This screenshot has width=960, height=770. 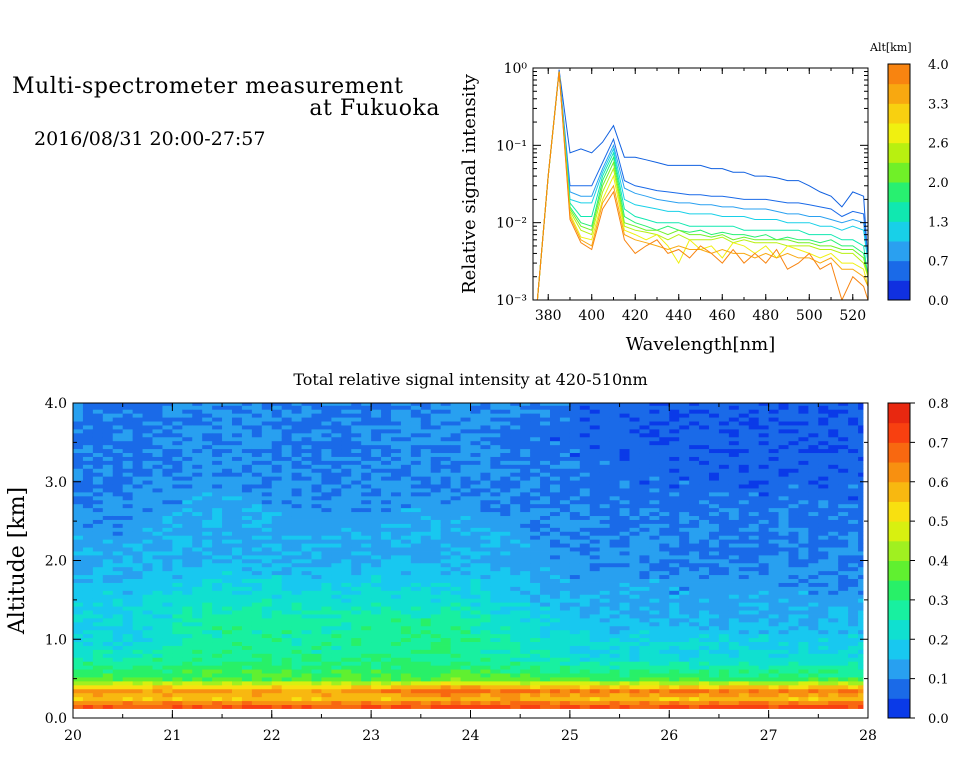 What do you see at coordinates (765, 316) in the screenshot?
I see `spectrum-x-tick-label-5: 480` at bounding box center [765, 316].